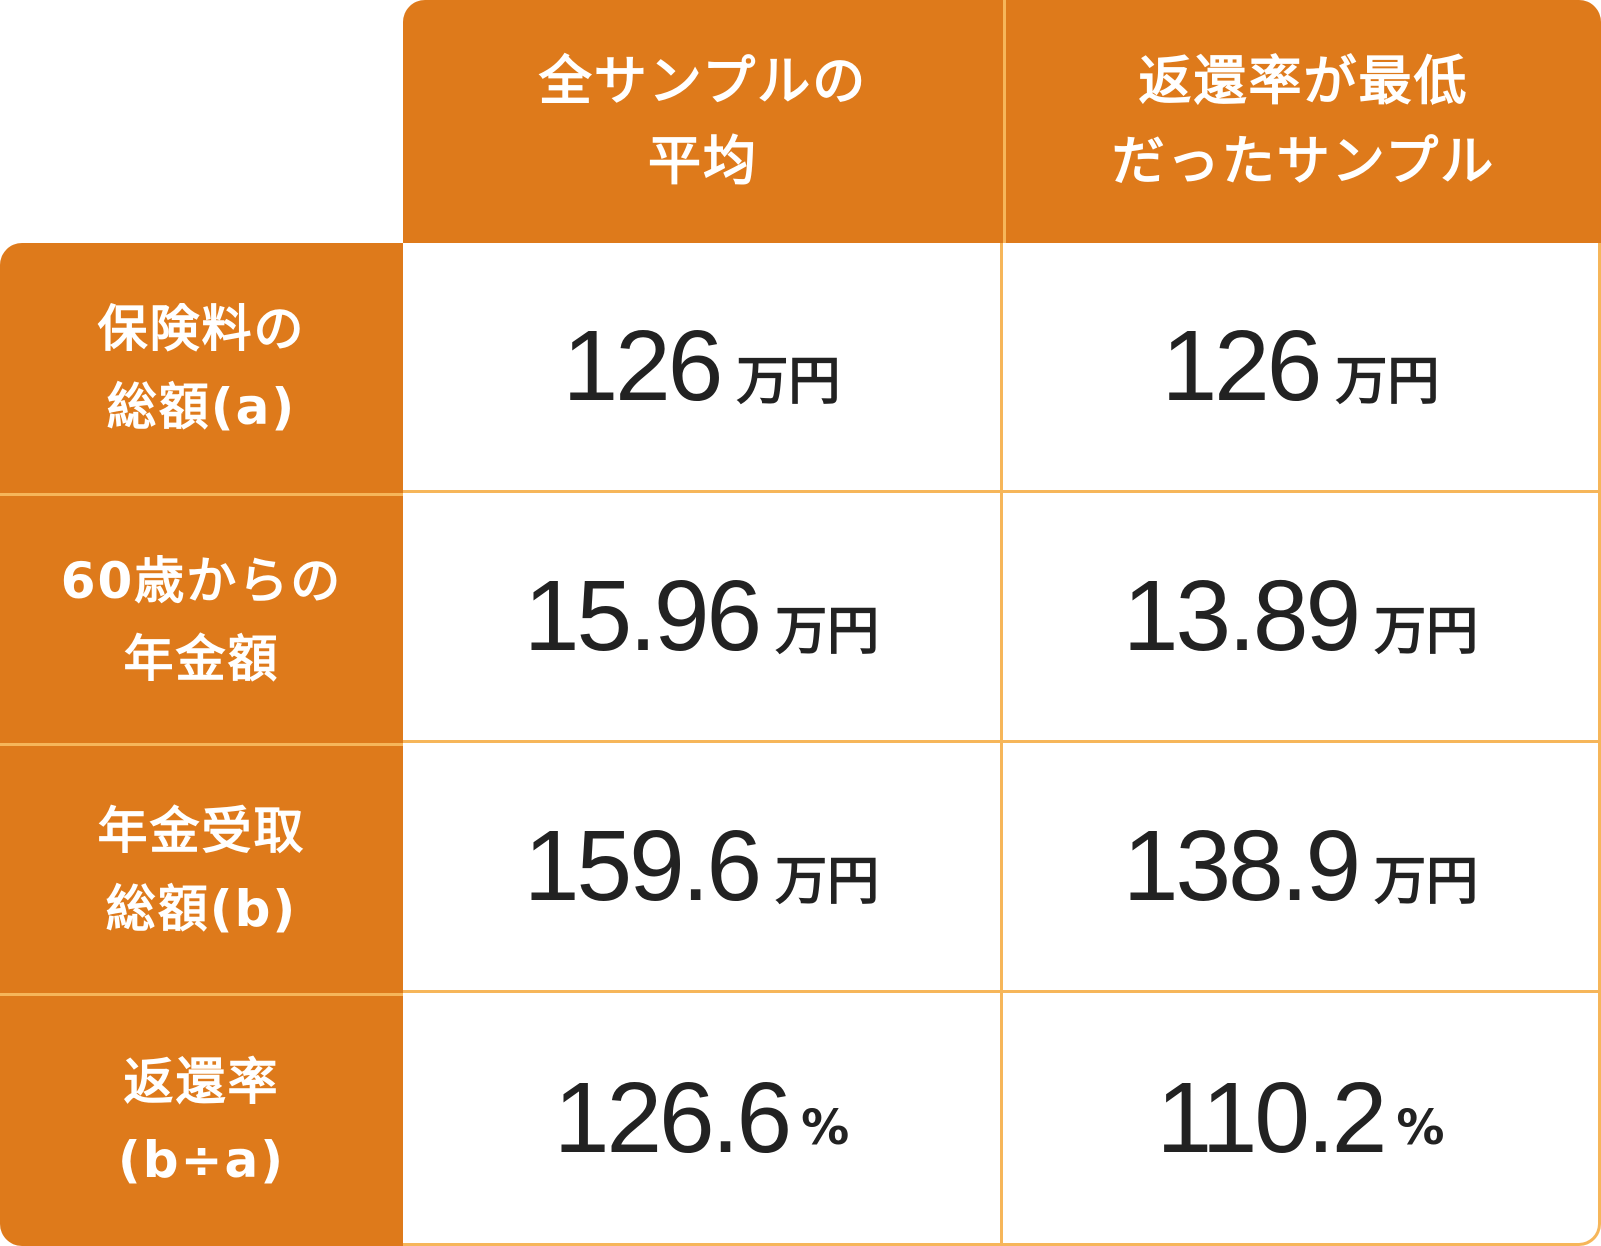  I want to click on row-header-label: 保険料の 総額(a), so click(201, 368).